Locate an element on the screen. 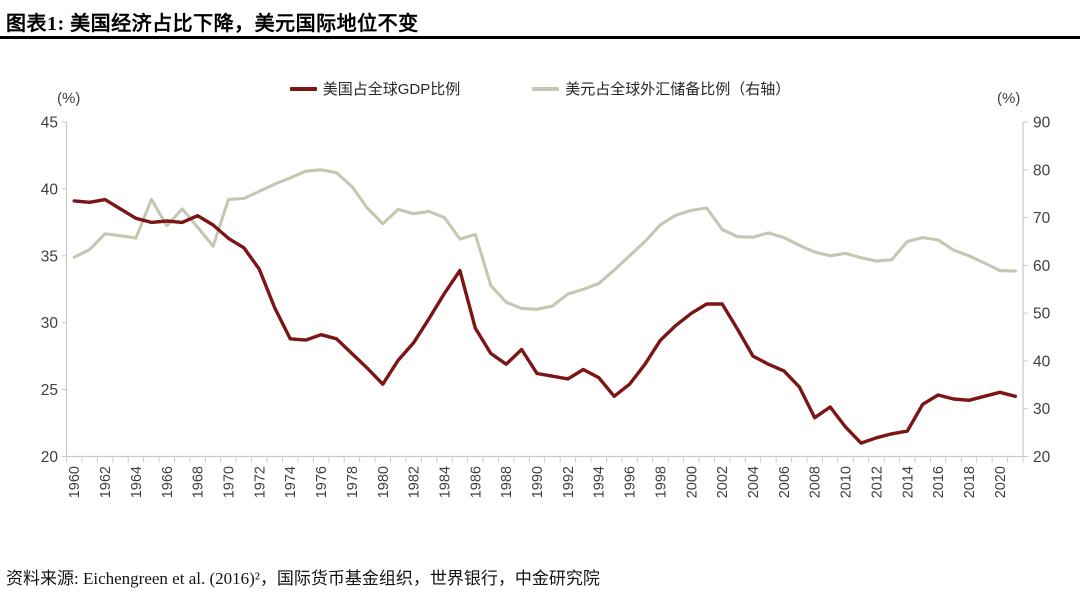 The width and height of the screenshot is (1080, 598). y-axis-right-labels: 90 80 70 60 50 40 30 20 is located at coordinates (1042, 291).